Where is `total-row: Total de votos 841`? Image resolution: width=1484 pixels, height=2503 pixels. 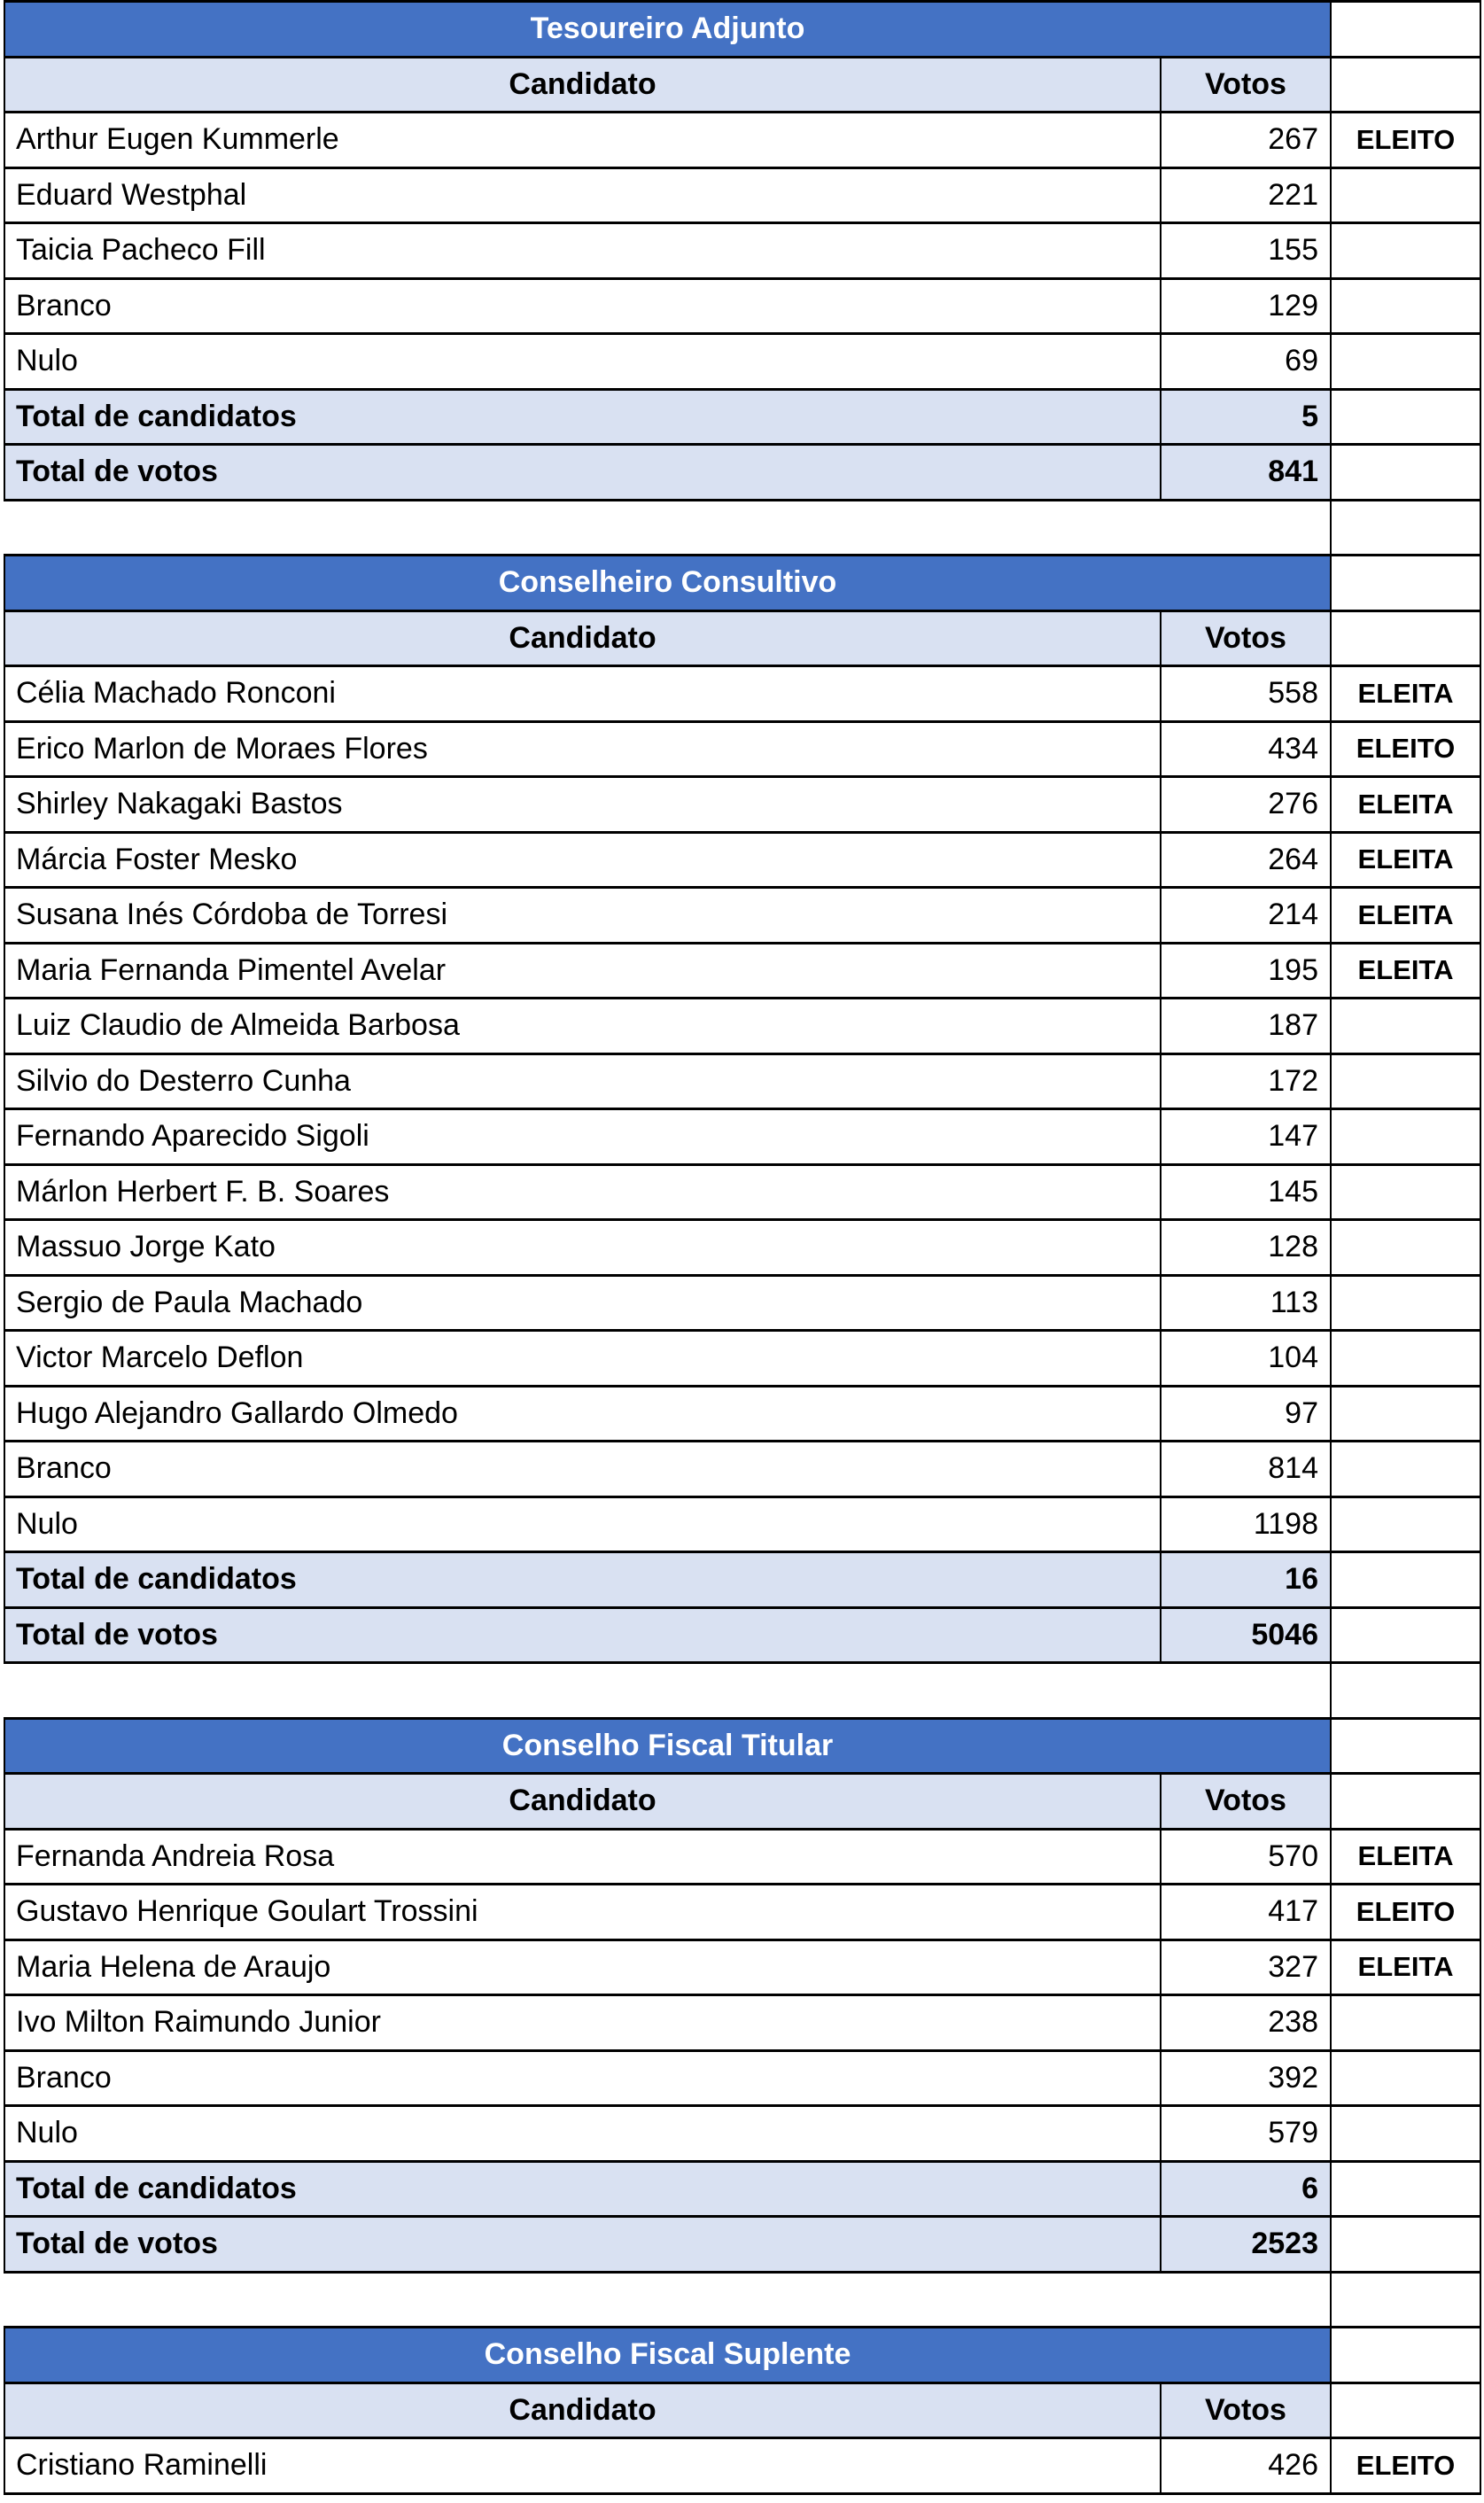
total-row: Total de votos 841 is located at coordinates (742, 472).